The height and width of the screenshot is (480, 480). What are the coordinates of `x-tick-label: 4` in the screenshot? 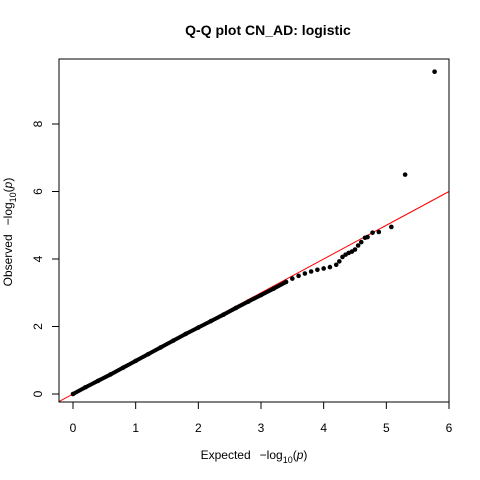 It's located at (323, 428).